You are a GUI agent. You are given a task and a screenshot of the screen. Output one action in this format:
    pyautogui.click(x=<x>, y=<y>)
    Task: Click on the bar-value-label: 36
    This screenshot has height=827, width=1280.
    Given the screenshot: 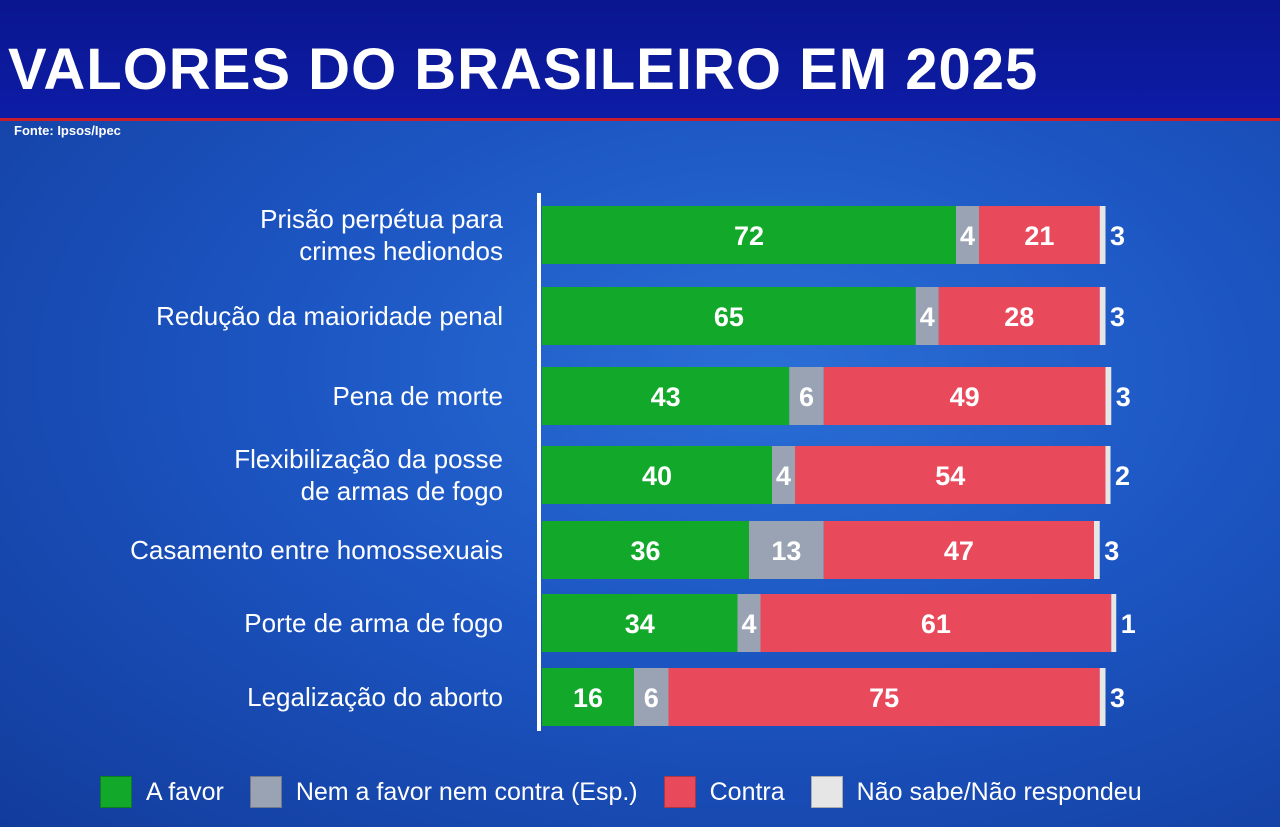 What is the action you would take?
    pyautogui.click(x=645, y=551)
    